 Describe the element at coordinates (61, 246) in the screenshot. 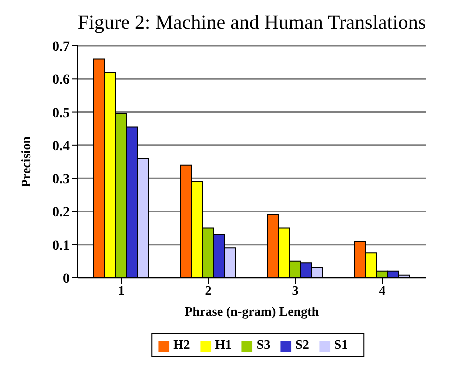

I see `y-tick-label: 0.1` at that location.